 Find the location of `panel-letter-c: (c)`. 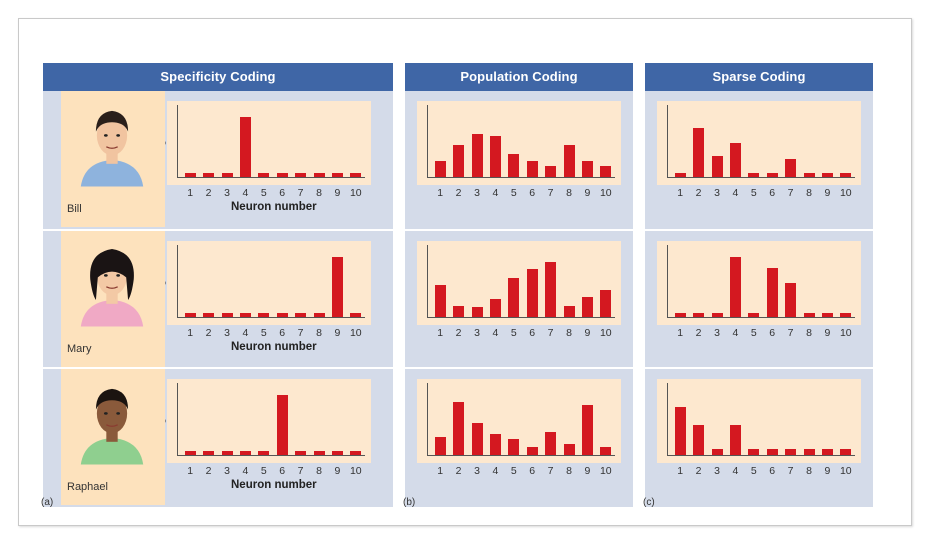

panel-letter-c: (c) is located at coordinates (649, 502).